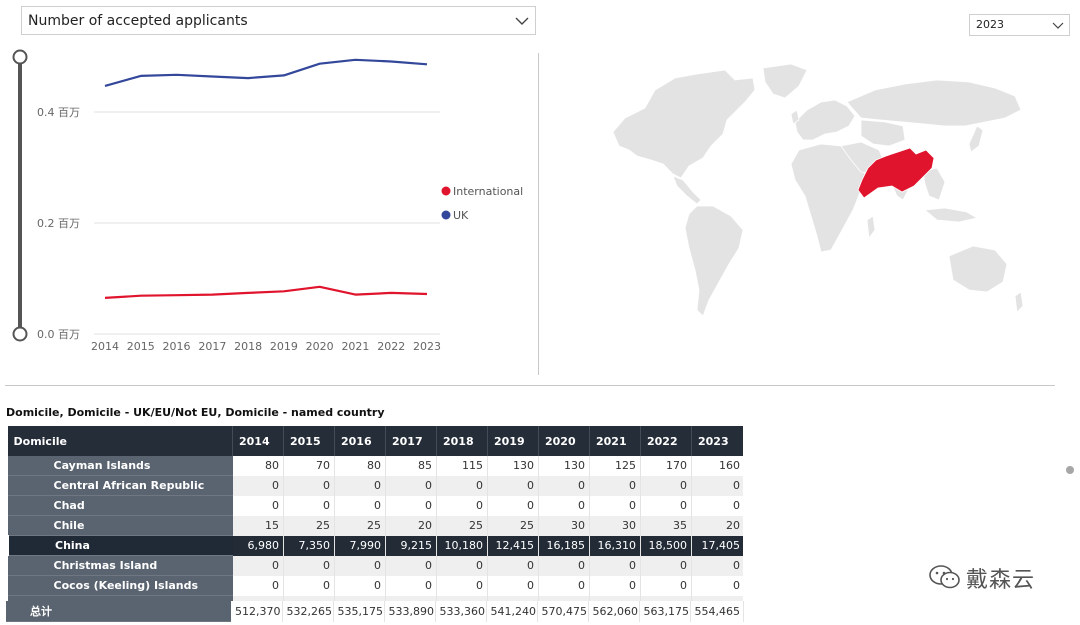  What do you see at coordinates (795, 117) in the screenshot?
I see `map-uk` at bounding box center [795, 117].